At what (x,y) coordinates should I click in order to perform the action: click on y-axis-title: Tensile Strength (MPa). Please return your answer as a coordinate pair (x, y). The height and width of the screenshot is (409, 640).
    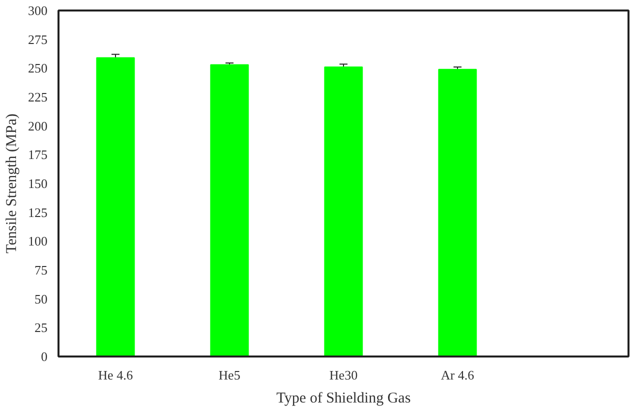
    Looking at the image, I should click on (12, 184).